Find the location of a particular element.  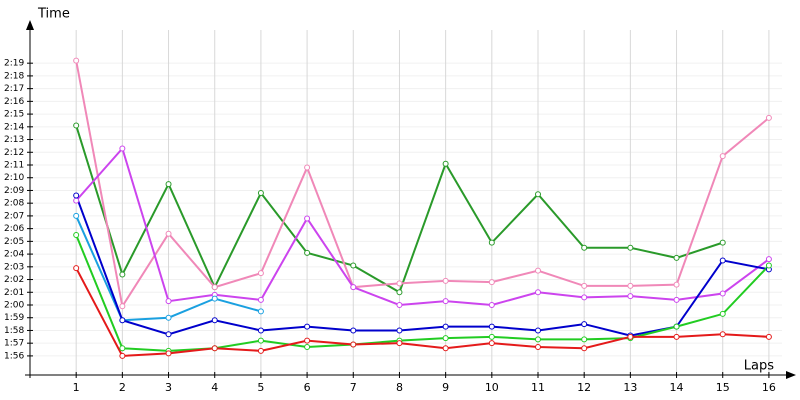

x-tick-label: 10 is located at coordinates (492, 387).